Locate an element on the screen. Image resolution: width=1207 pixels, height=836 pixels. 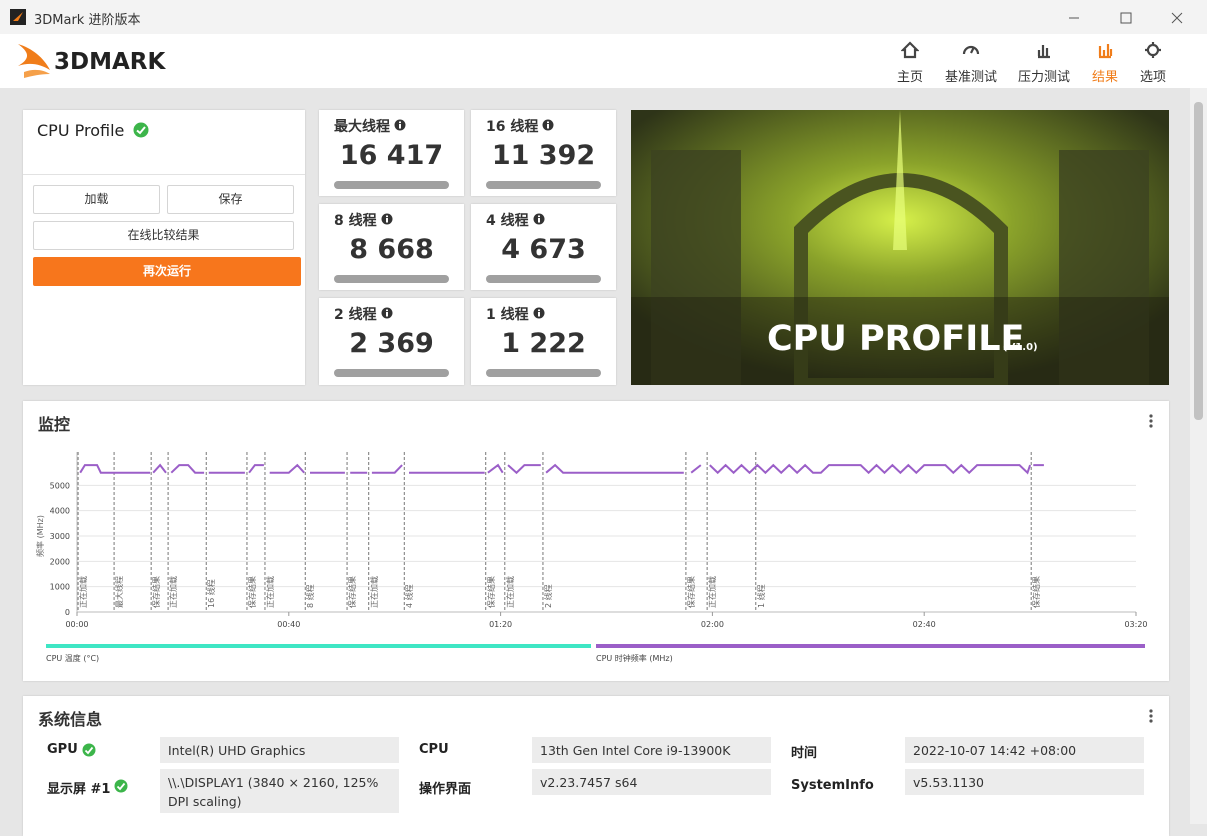
score-value: 4 673 is located at coordinates (543, 249).